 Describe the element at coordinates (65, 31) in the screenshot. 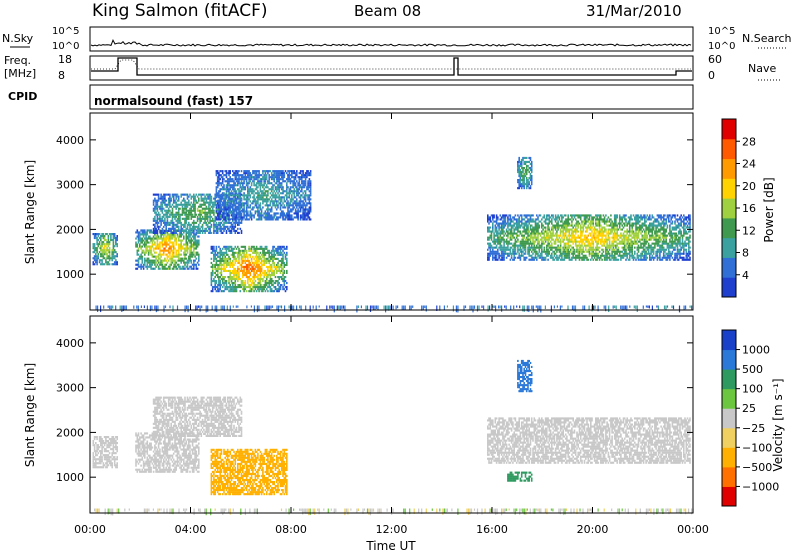

I see `noise-tick-hi-left: 10^5` at that location.